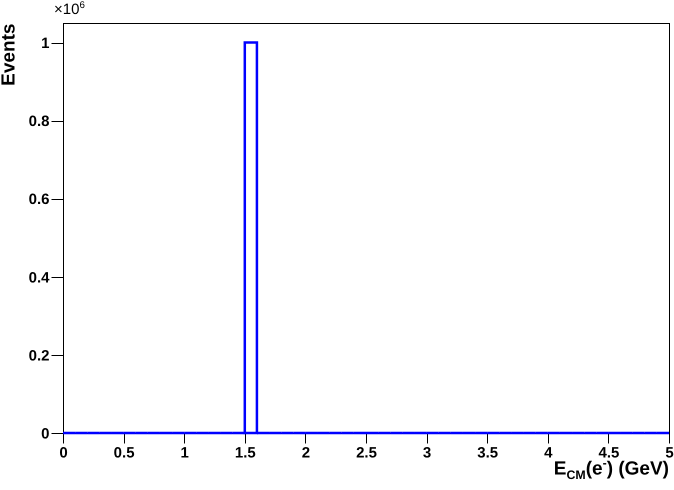  I want to click on x-tick-label: 5, so click(669, 453).